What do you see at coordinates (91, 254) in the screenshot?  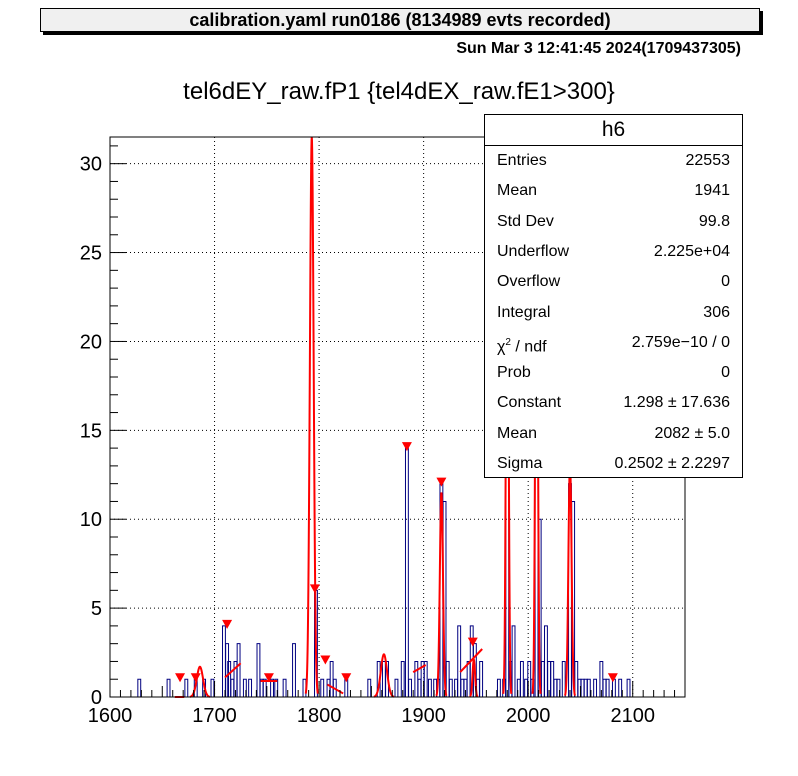 I see `y-tick-label: 25` at bounding box center [91, 254].